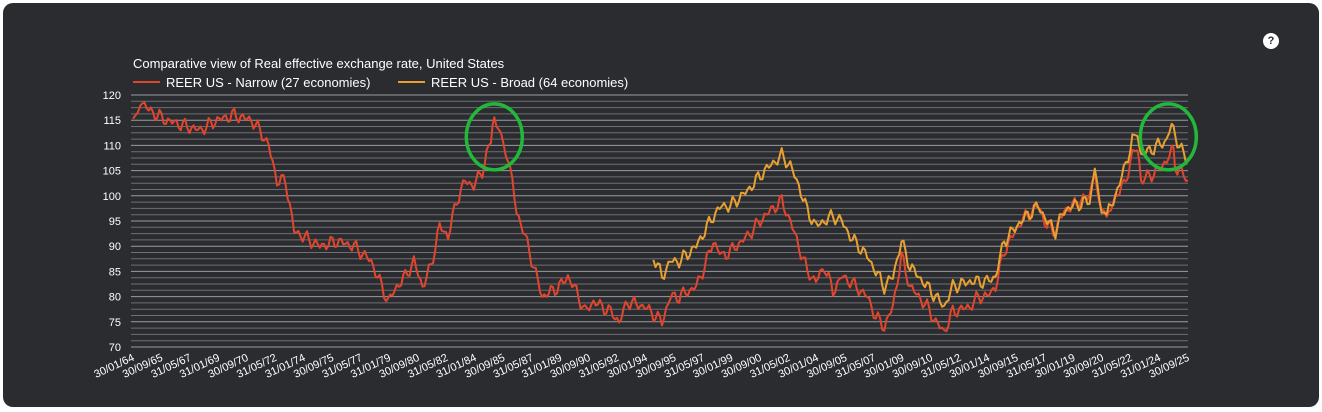  What do you see at coordinates (529, 82) in the screenshot?
I see `legend-label-broad: REER US - Broad (64 economies)` at bounding box center [529, 82].